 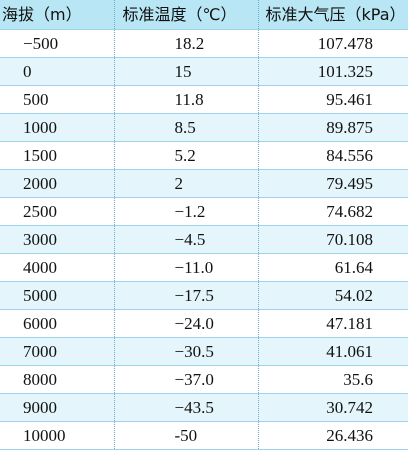 I want to click on pressure-cell: 70.108, so click(x=333, y=239).